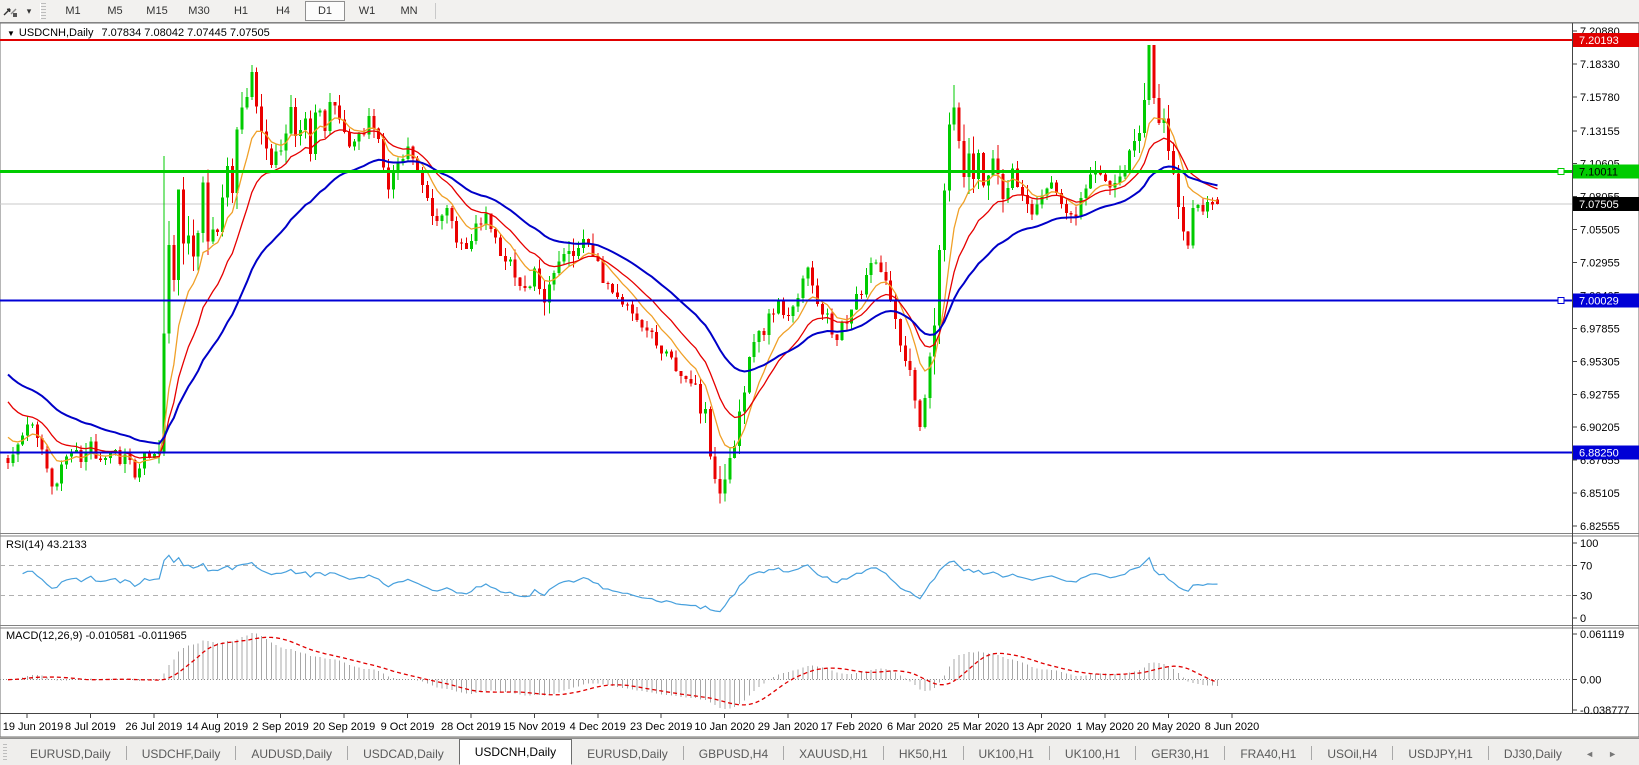 This screenshot has height=765, width=1639. I want to click on toolbar-separator, so click(435, 11).